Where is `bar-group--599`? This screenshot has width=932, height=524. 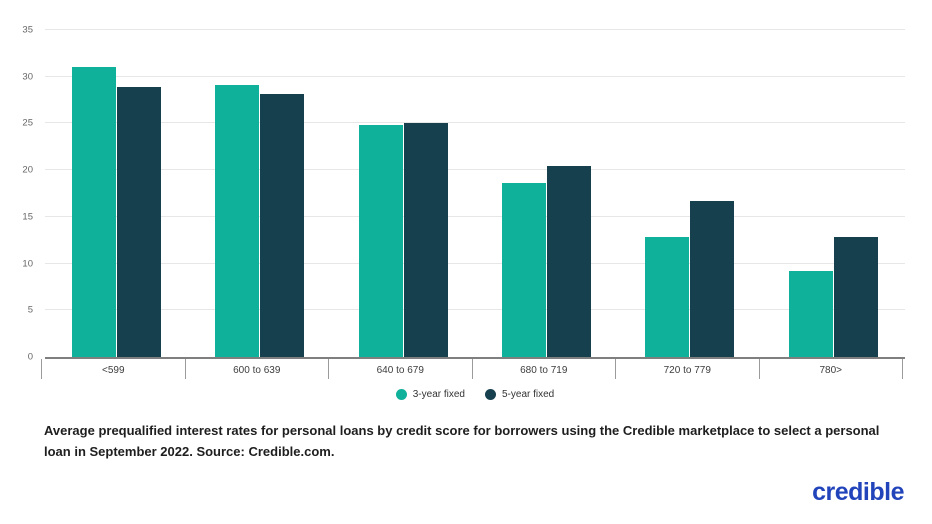
bar-group--599 is located at coordinates (116, 193).